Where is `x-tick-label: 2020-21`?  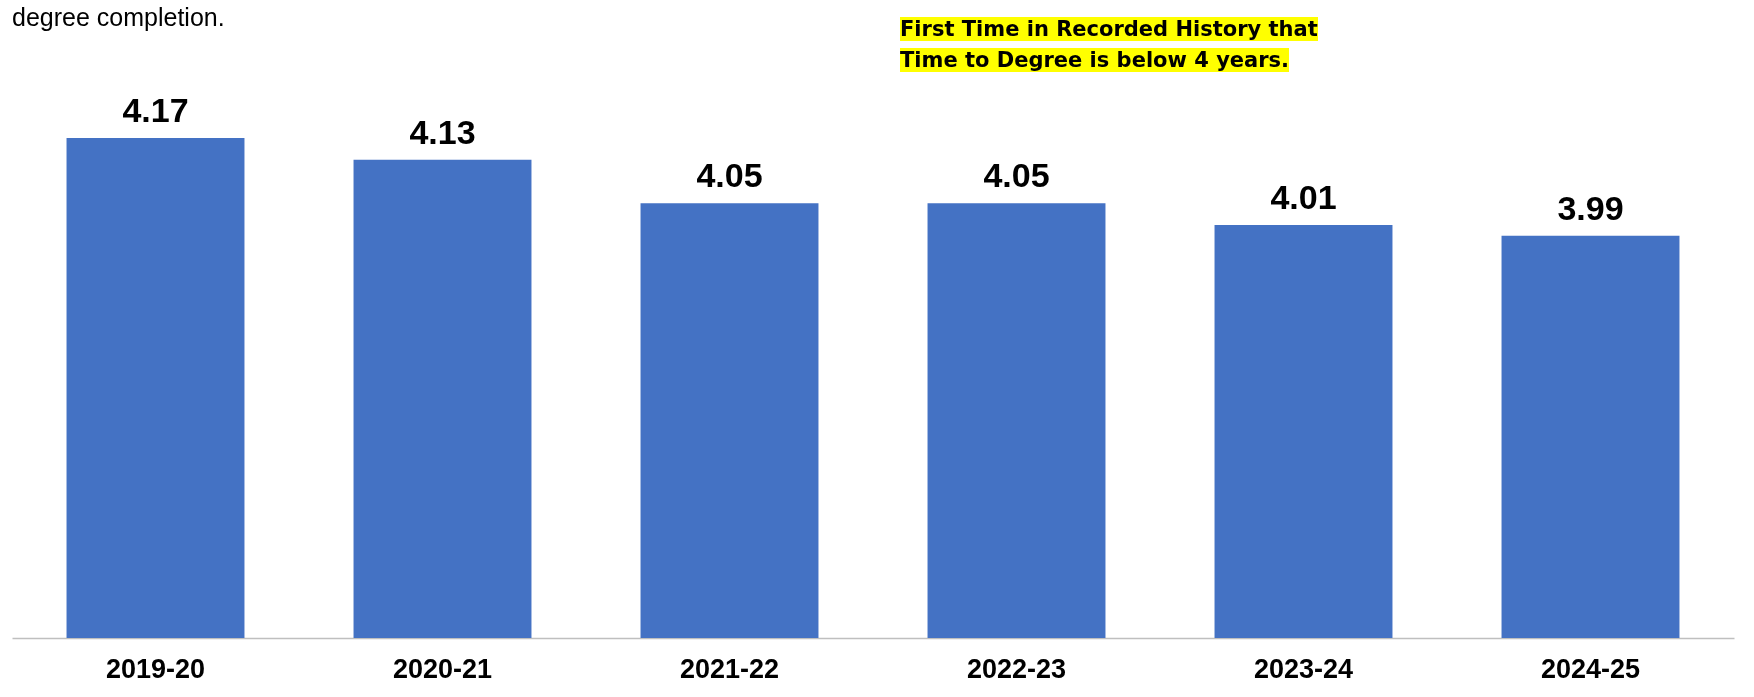 x-tick-label: 2020-21 is located at coordinates (442, 668).